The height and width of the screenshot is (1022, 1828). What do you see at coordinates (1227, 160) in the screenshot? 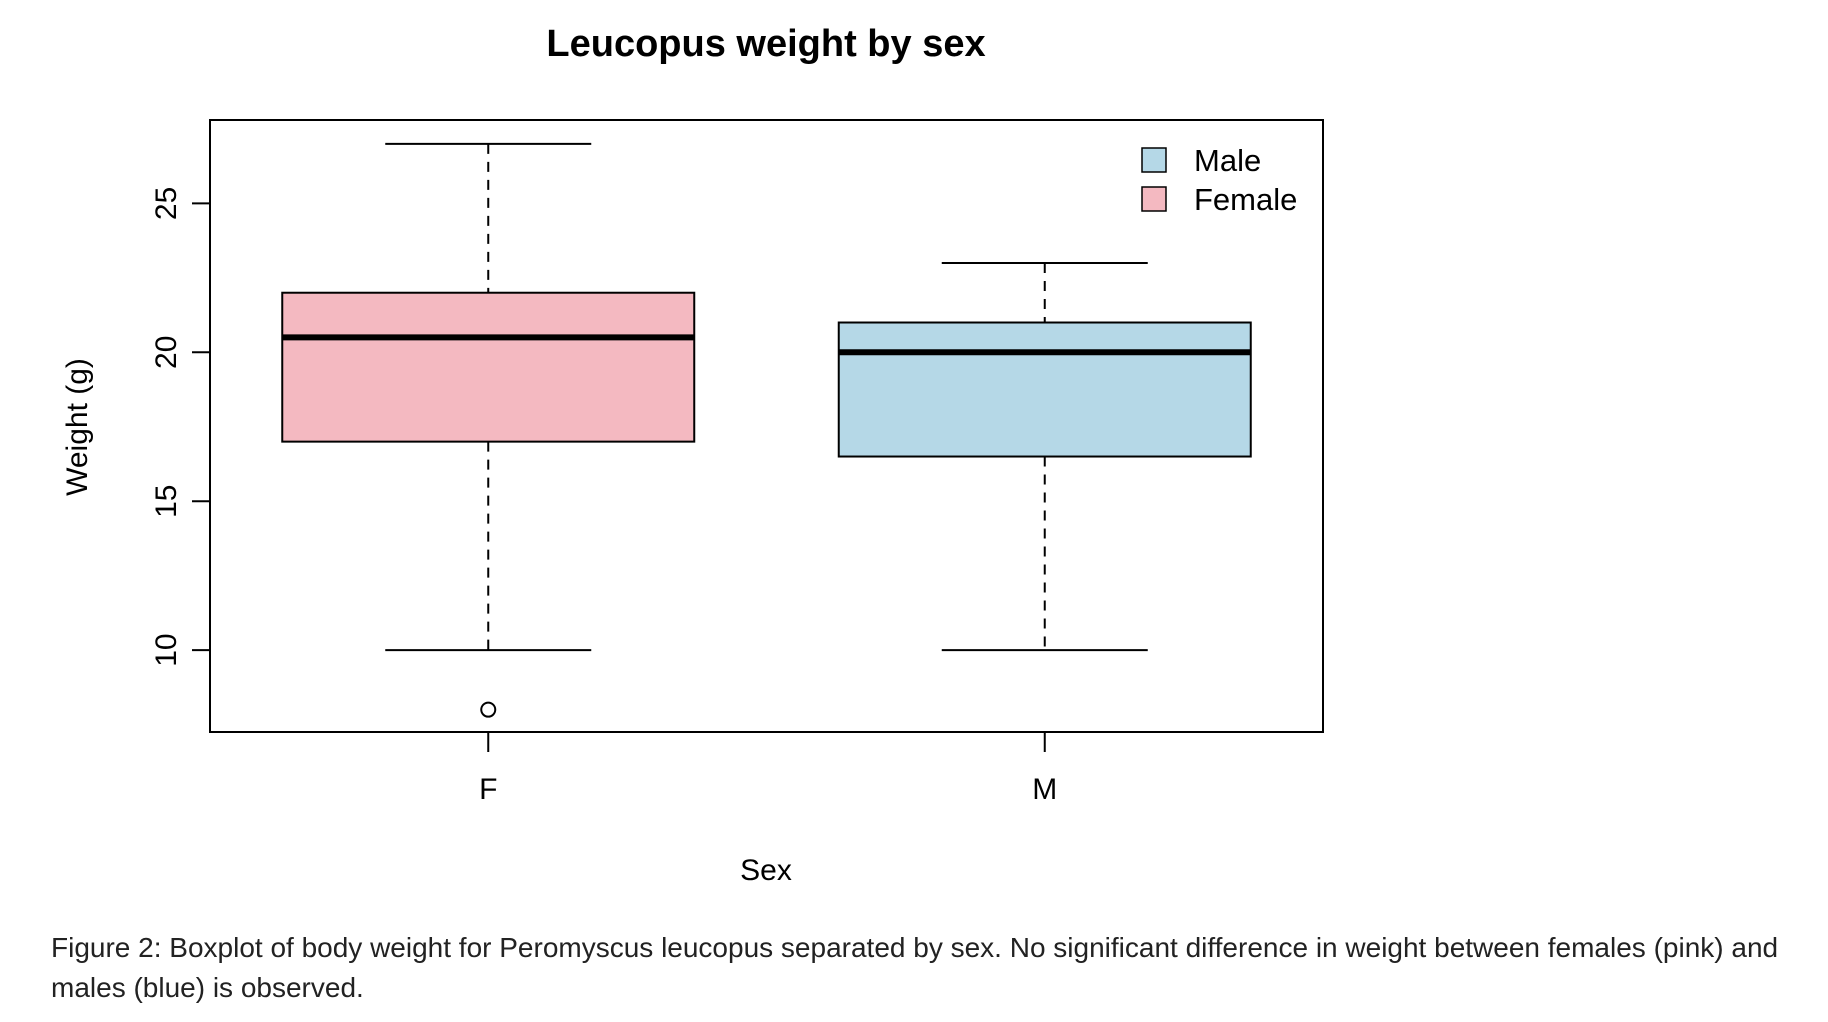
I see `legend-label: Male` at bounding box center [1227, 160].